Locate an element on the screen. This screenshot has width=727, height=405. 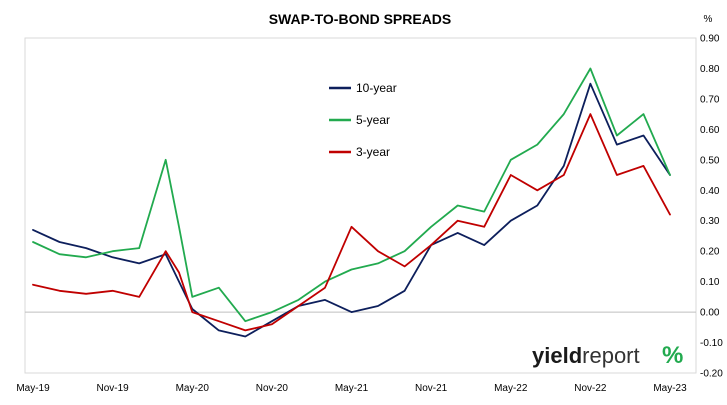
y-tick-label: 0.70 is located at coordinates (710, 99).